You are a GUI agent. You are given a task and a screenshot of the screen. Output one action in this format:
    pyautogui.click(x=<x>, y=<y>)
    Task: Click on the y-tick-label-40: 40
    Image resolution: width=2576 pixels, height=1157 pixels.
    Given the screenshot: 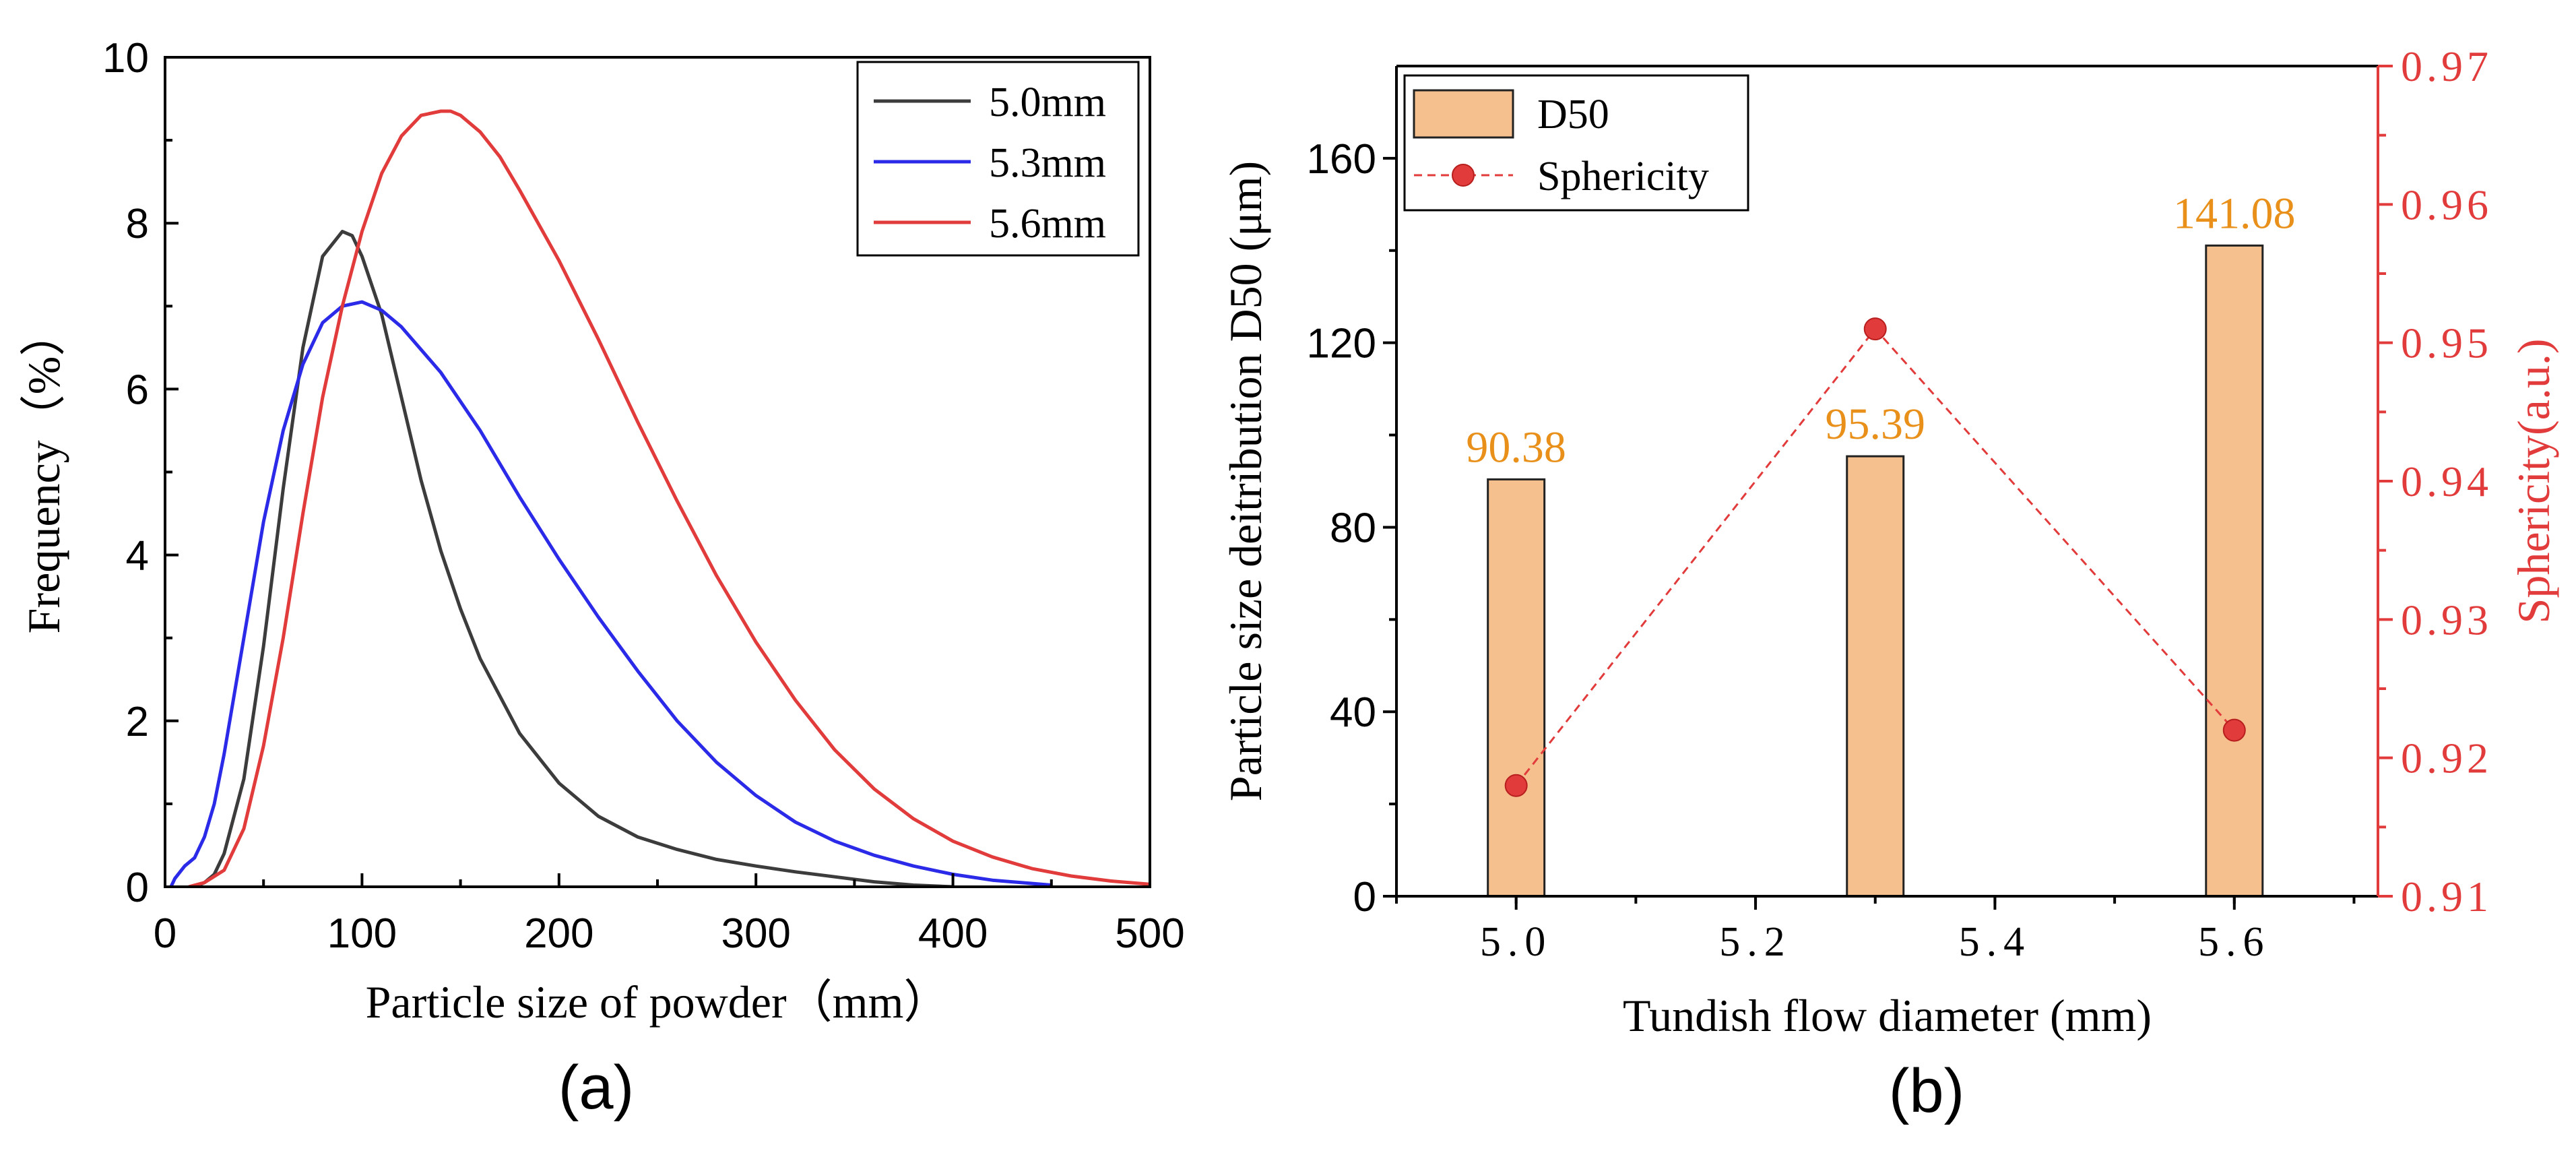 What is the action you would take?
    pyautogui.click(x=1353, y=712)
    